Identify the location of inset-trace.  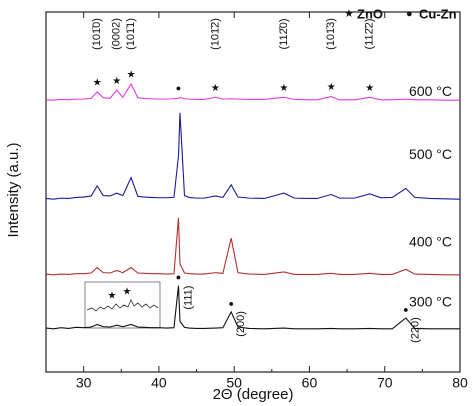
(122, 305).